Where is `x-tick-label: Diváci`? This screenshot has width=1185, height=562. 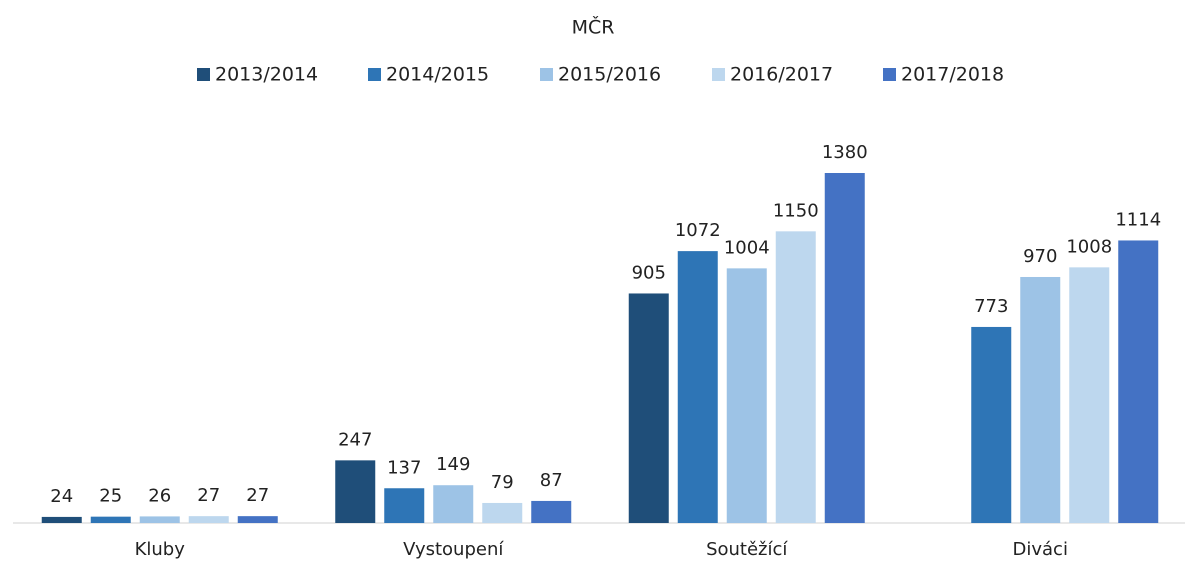 x-tick-label: Diváci is located at coordinates (1040, 549).